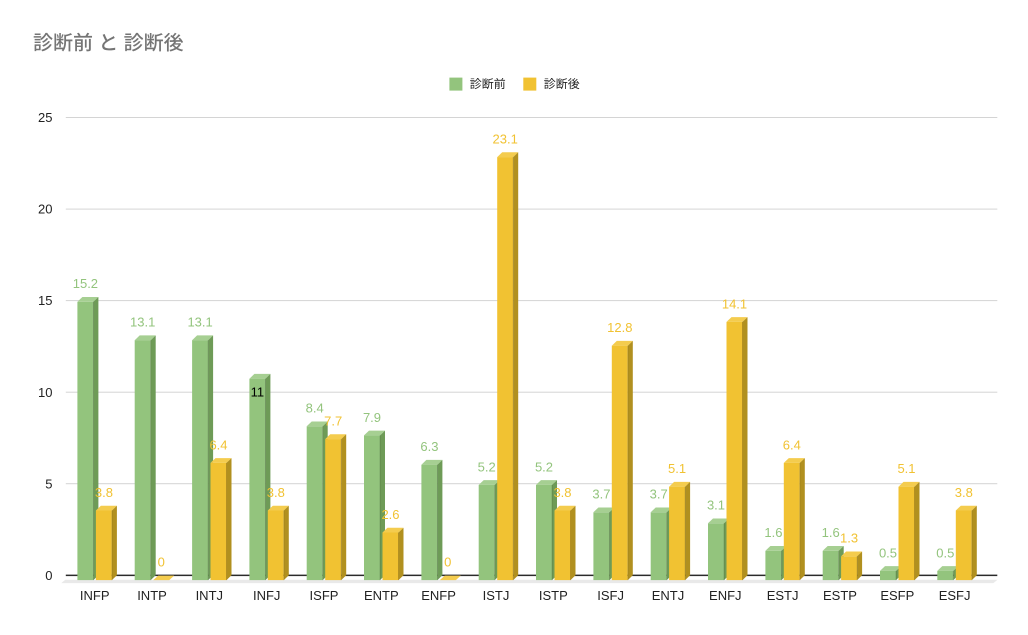  I want to click on svg-text: 15.2, so click(85, 283).